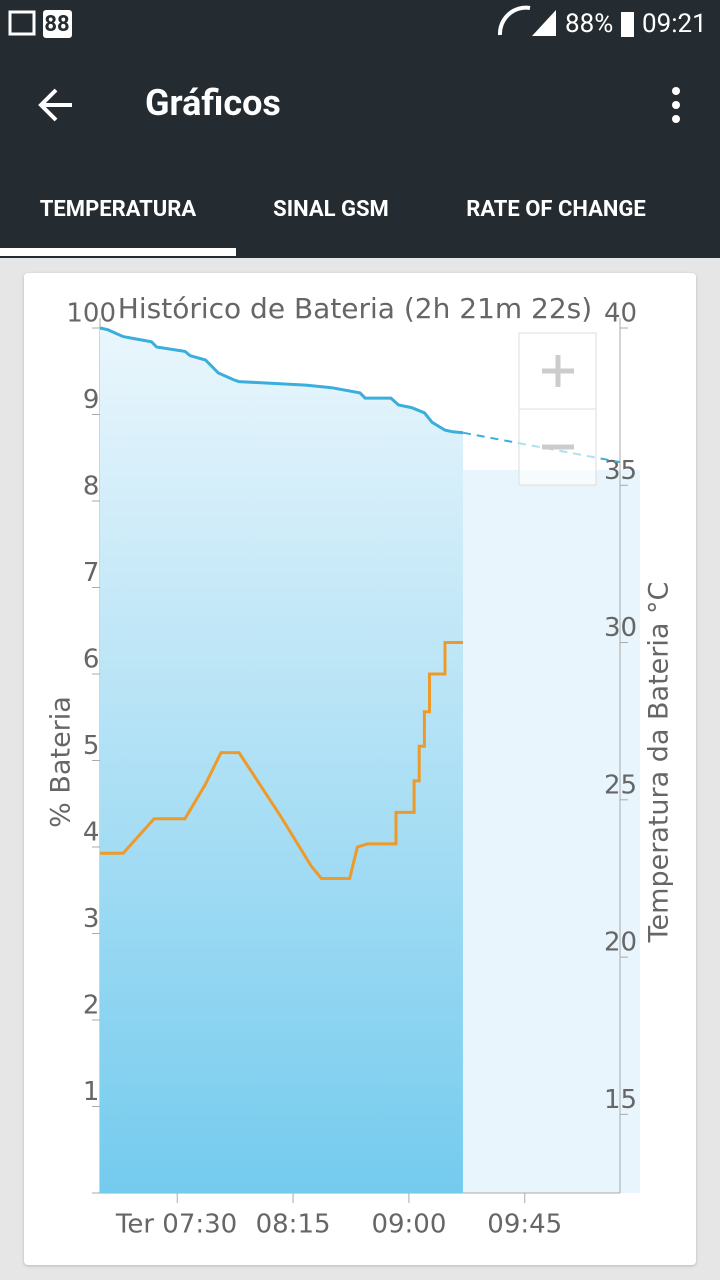 This screenshot has height=1280, width=720. What do you see at coordinates (514, 20) in the screenshot?
I see `wifi-icon` at bounding box center [514, 20].